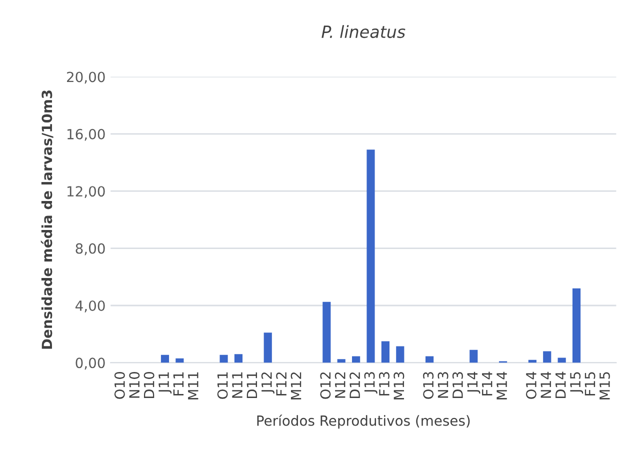 This screenshot has height=465, width=632. Describe the element at coordinates (340, 385) in the screenshot. I see `x-tick-label: N12` at that location.